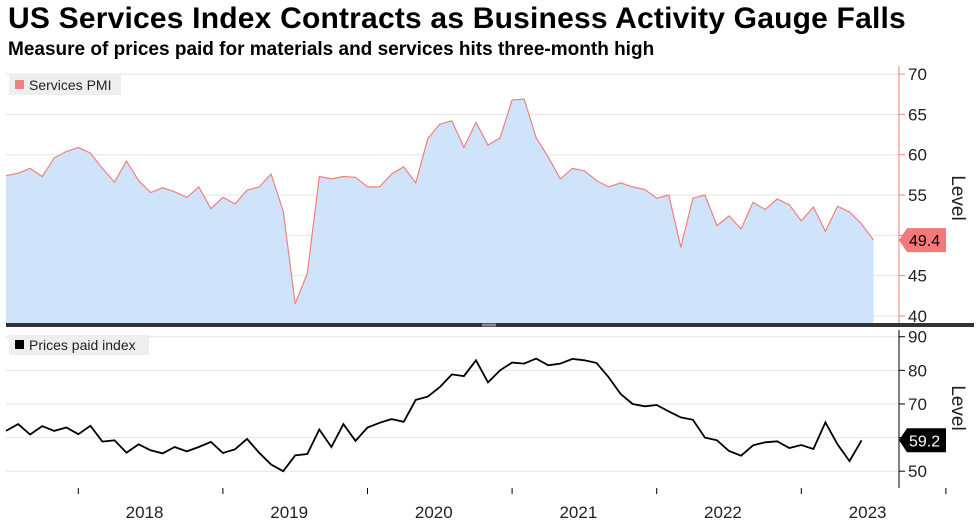 This screenshot has width=980, height=525. What do you see at coordinates (917, 404) in the screenshot?
I see `prices-tick-label: 70` at bounding box center [917, 404].